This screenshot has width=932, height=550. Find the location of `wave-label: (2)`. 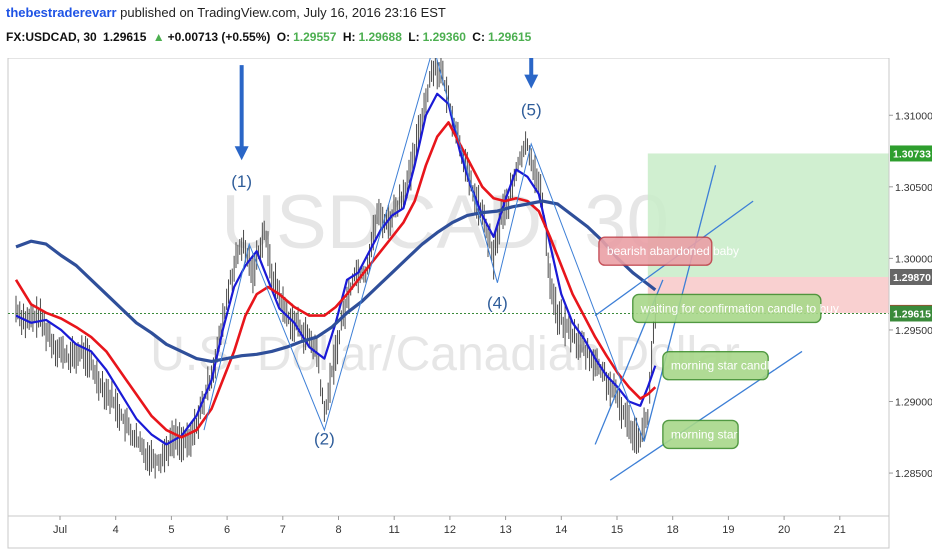

wave-label: (2) is located at coordinates (324, 438).